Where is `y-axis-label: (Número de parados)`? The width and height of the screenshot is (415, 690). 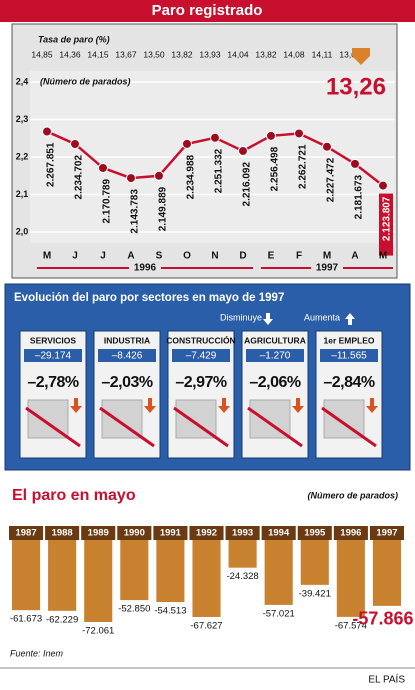 y-axis-label: (Número de parados) is located at coordinates (85, 81).